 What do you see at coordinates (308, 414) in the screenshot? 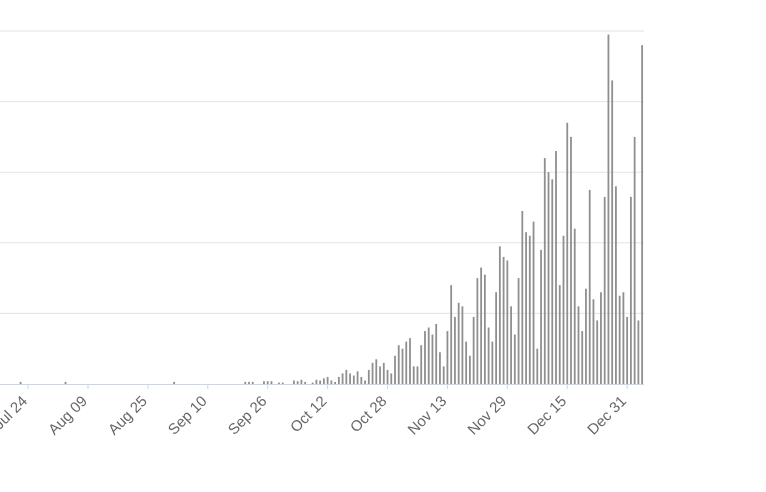
I see `x-tick-label: Oct 12` at bounding box center [308, 414].